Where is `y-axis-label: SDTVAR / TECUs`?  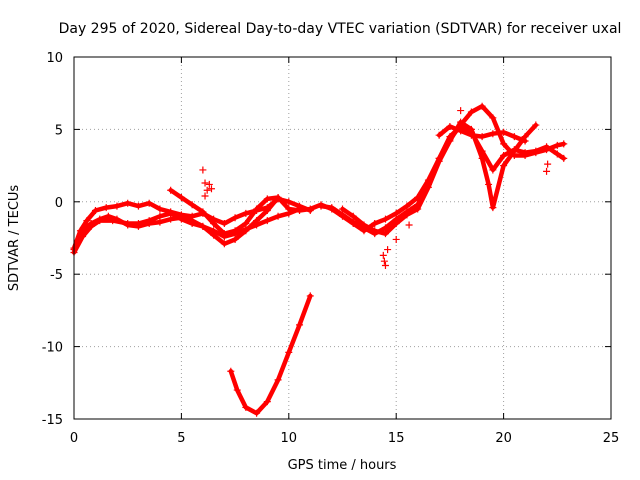 y-axis-label: SDTVAR / TECUs is located at coordinates (14, 238).